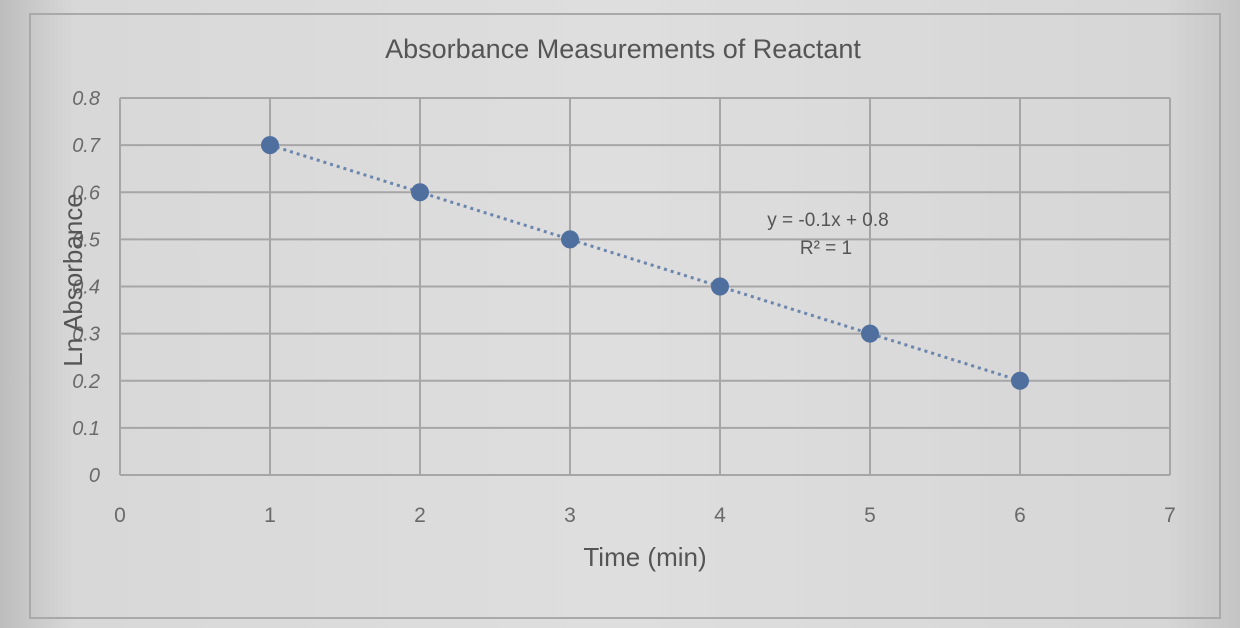 The width and height of the screenshot is (1240, 628). I want to click on y-tick-label: 0, so click(94, 476).